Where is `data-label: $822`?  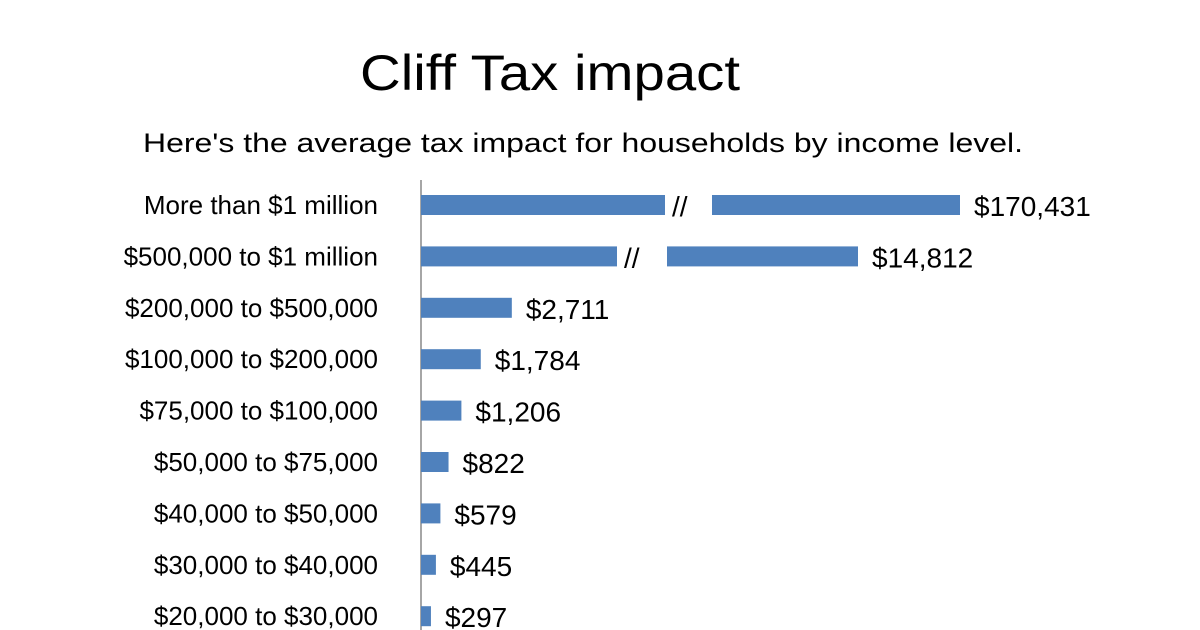
data-label: $822 is located at coordinates (494, 463).